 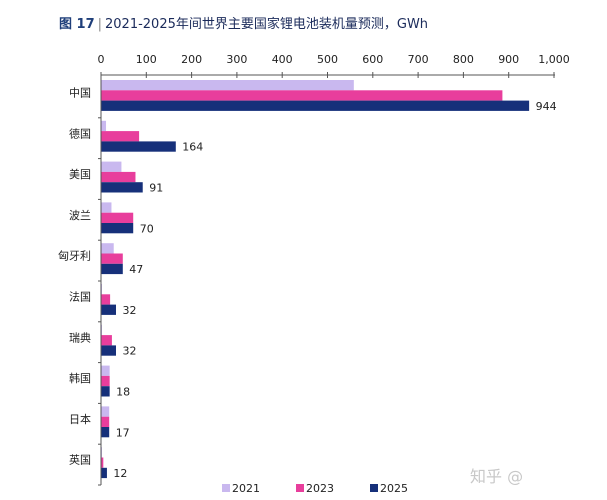 I want to click on category-label: 瑞典, so click(x=80, y=337).